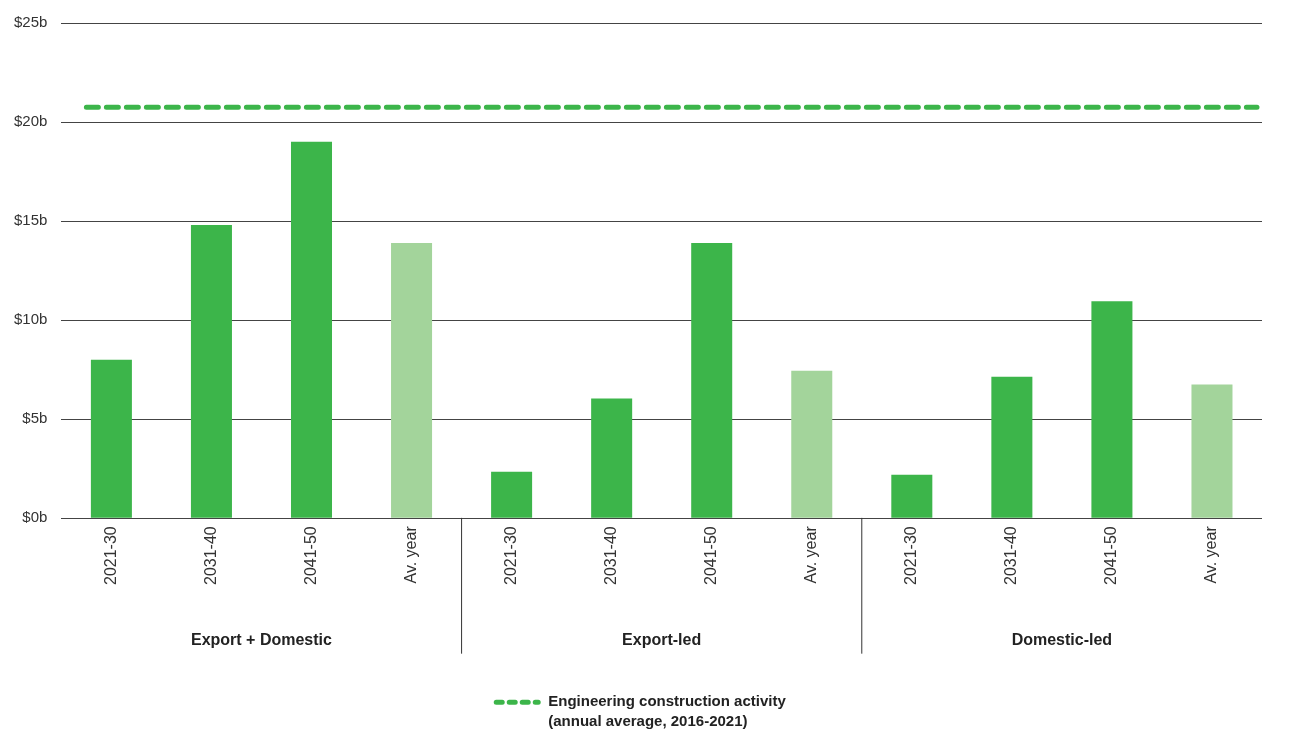 This screenshot has height=733, width=1290. I want to click on legend-label: Engineering construction activity (annual average, 2016-2021), so click(667, 711).